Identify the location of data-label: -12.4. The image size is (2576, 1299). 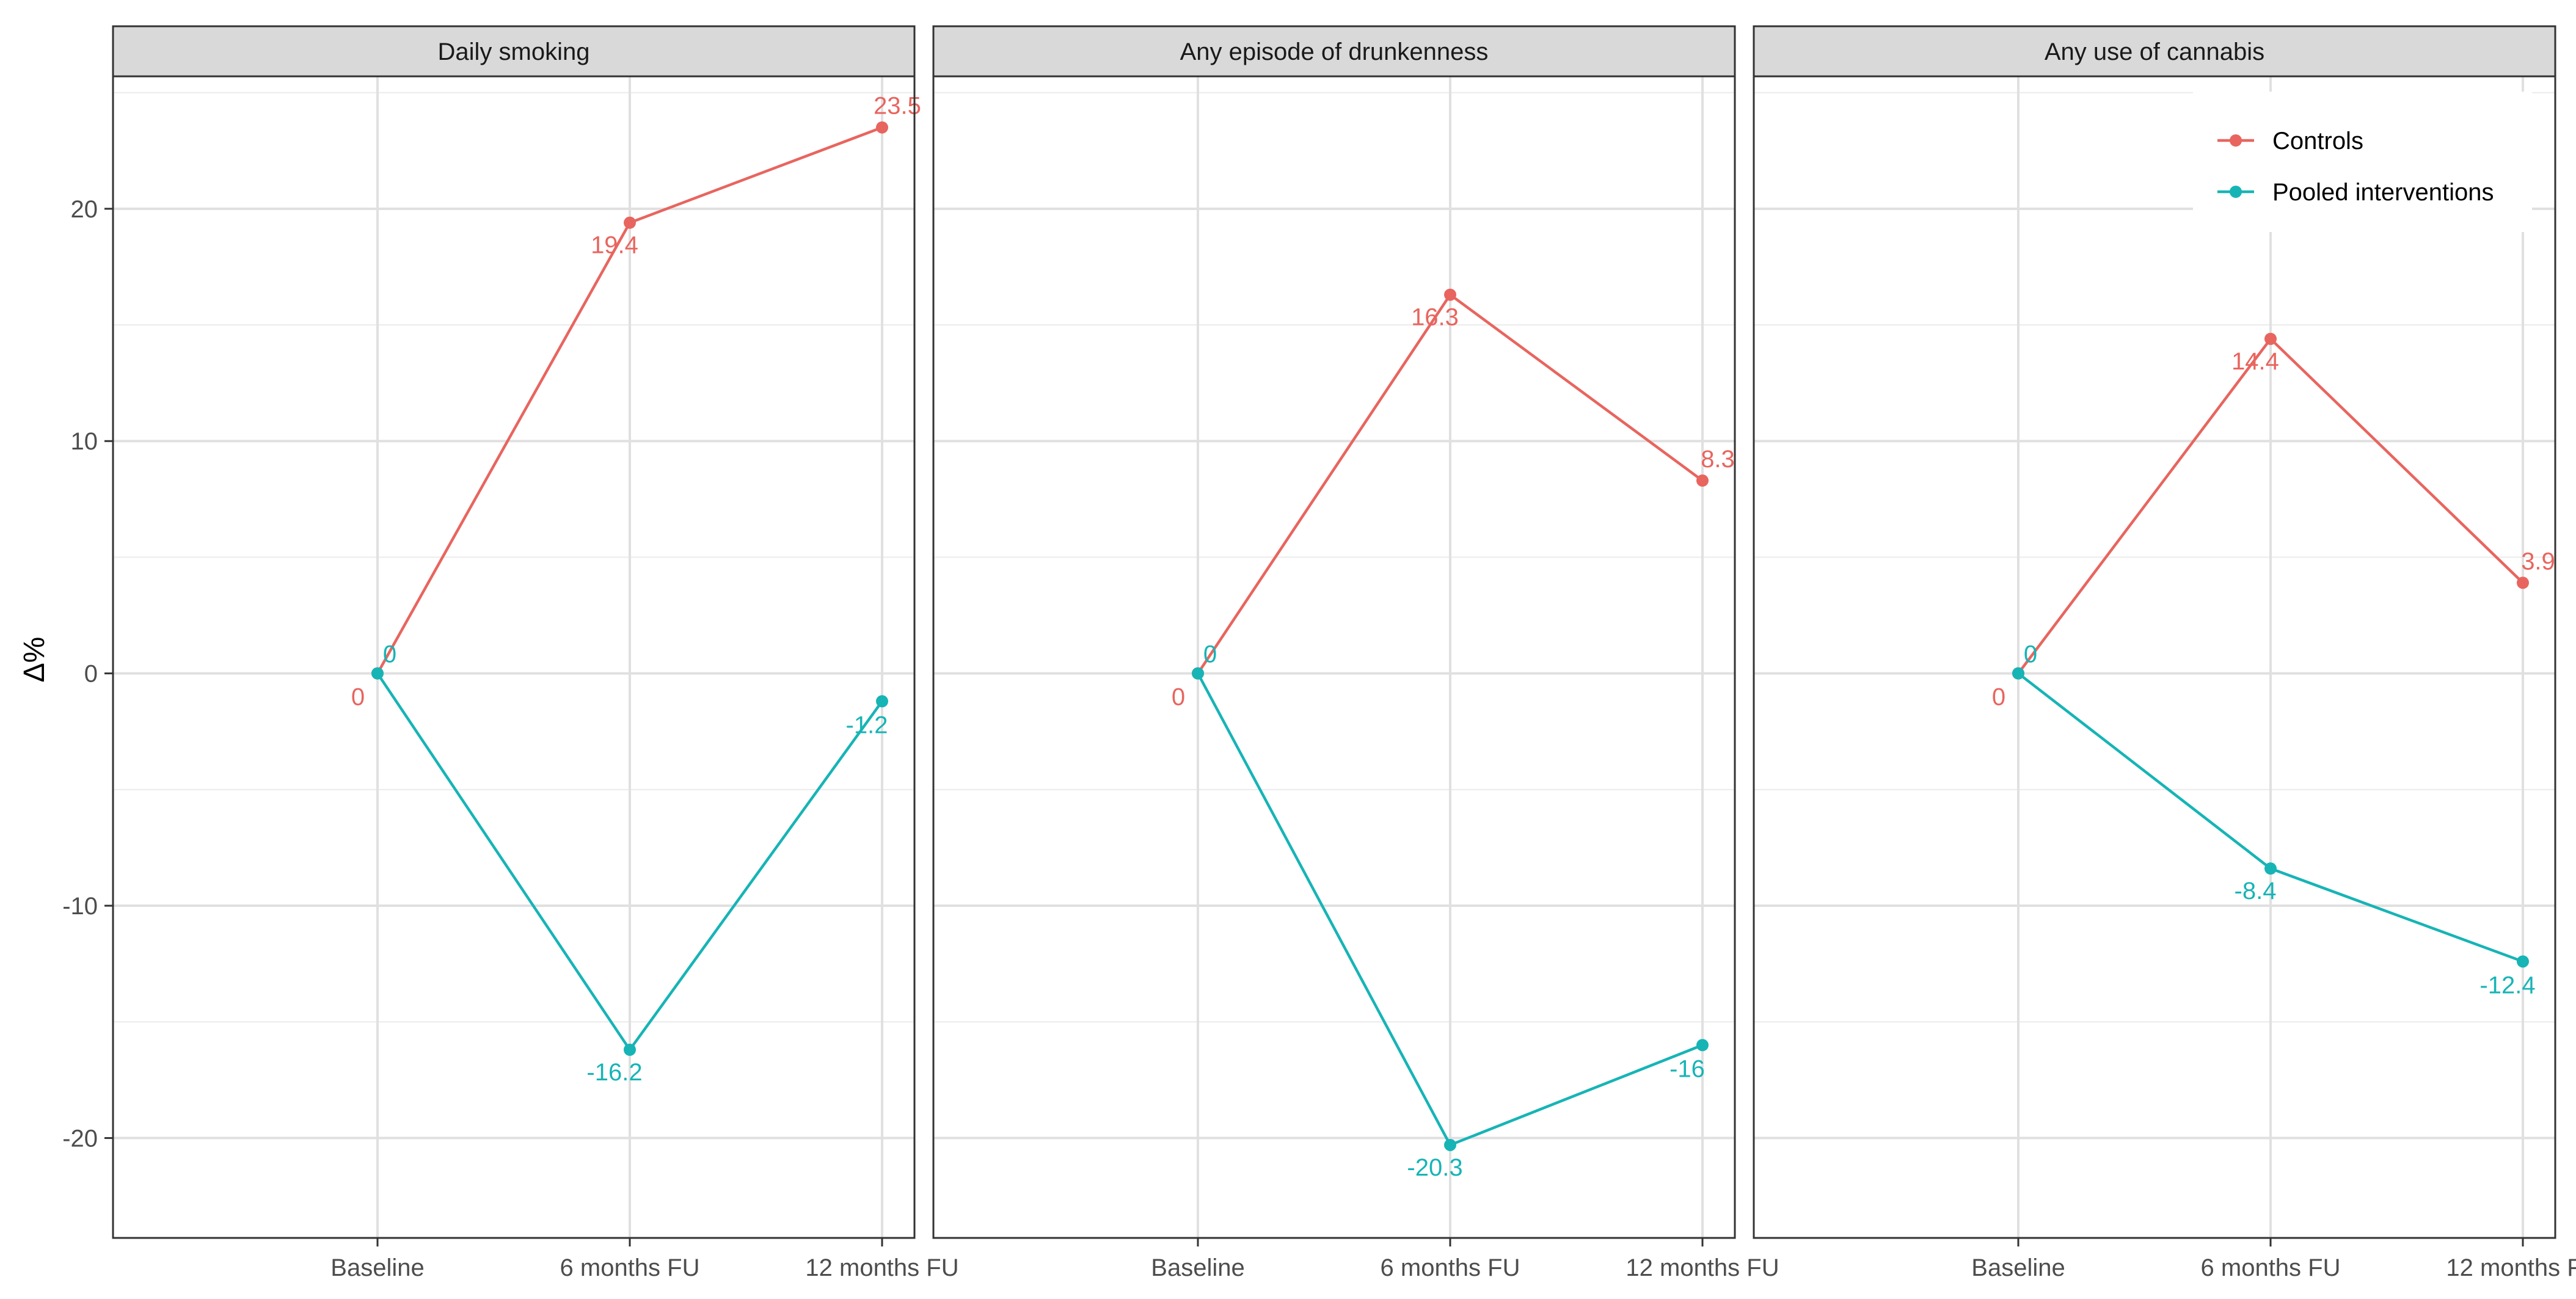
(2507, 986).